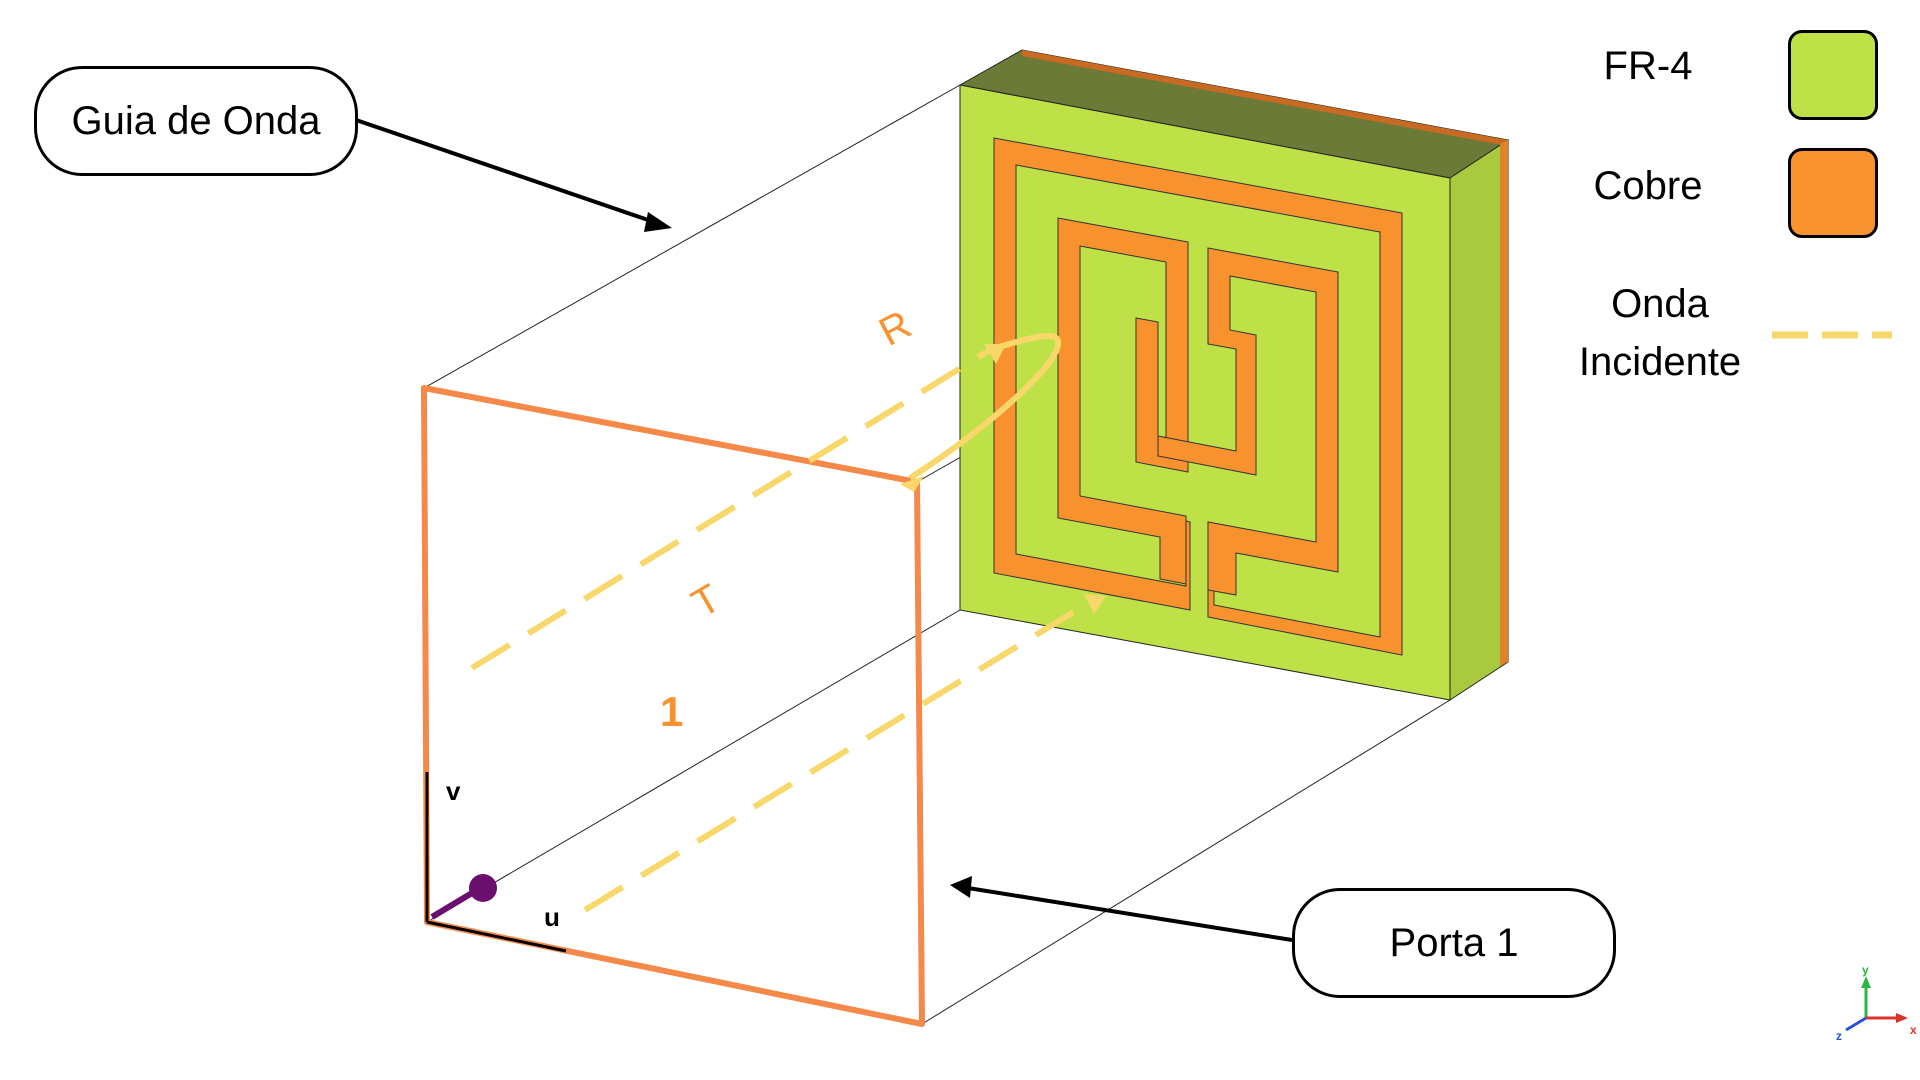 The image size is (1920, 1080). Describe the element at coordinates (1648, 186) in the screenshot. I see `legend-copper-label: Cobre` at that location.